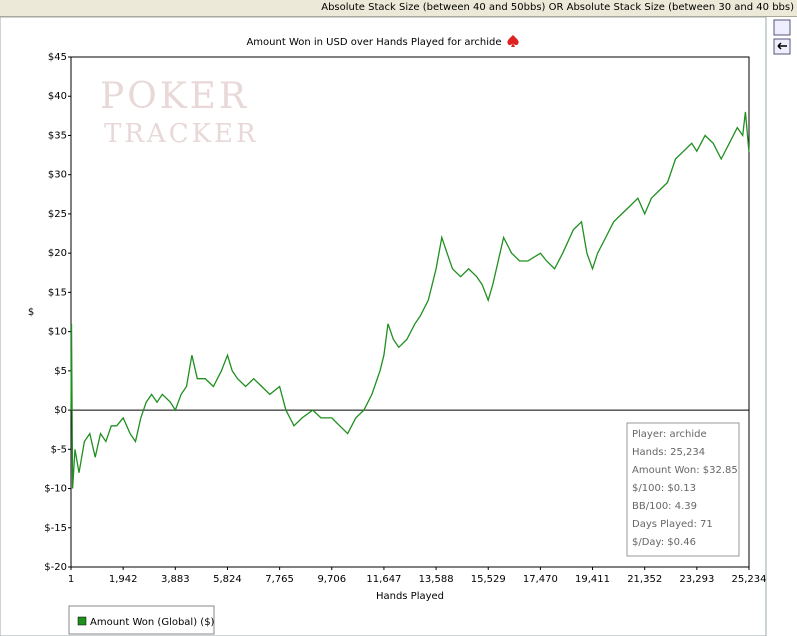 This screenshot has height=636, width=797. What do you see at coordinates (31, 312) in the screenshot?
I see `y-axis-label: $` at bounding box center [31, 312].